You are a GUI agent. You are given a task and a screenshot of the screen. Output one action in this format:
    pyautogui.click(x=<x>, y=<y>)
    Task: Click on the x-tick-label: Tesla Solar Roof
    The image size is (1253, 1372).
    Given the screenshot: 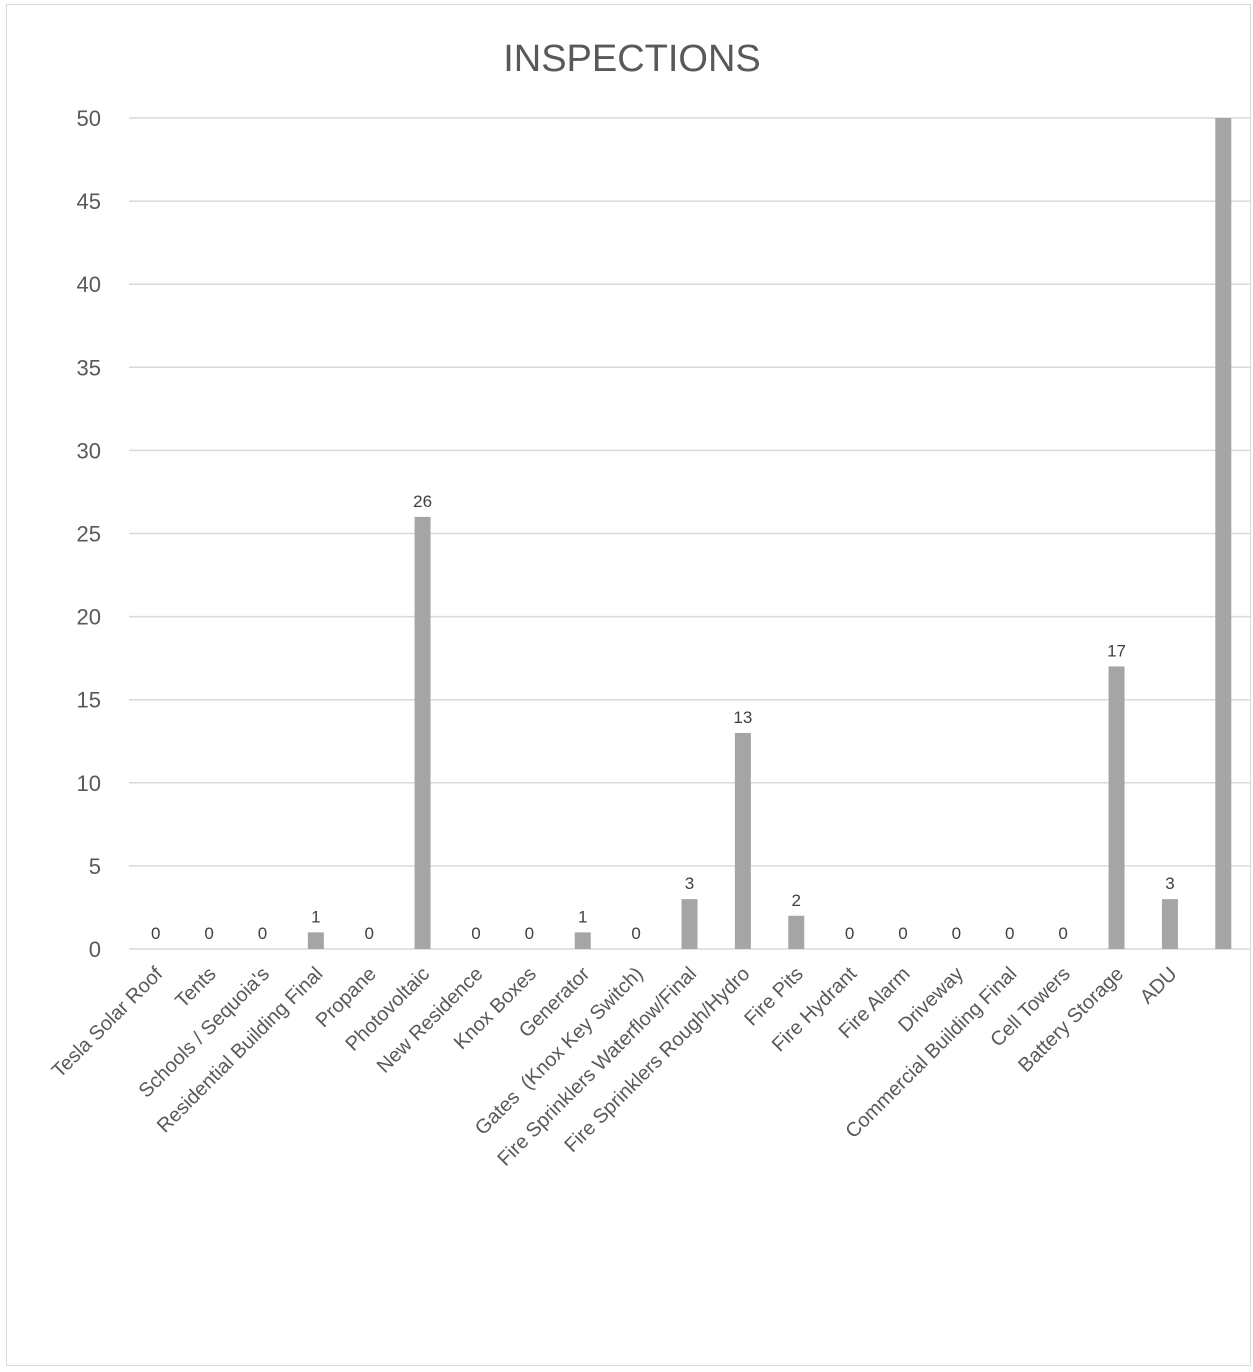 What is the action you would take?
    pyautogui.click(x=108, y=1023)
    